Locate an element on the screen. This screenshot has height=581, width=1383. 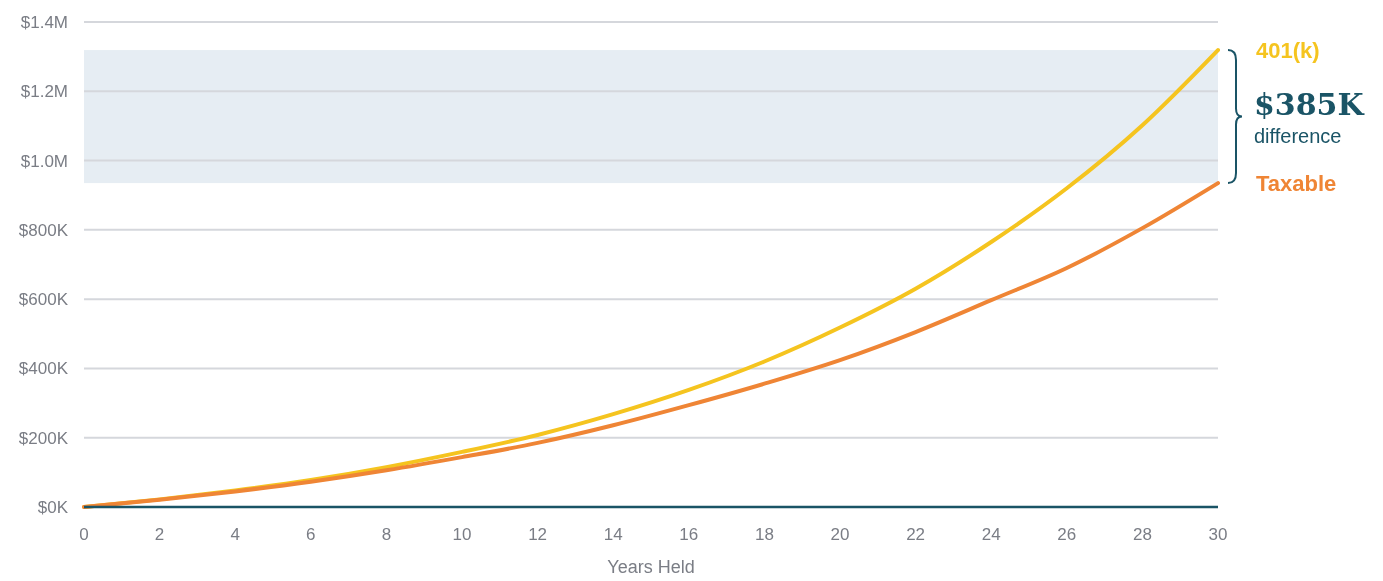
y-tick-label: $0K is located at coordinates (53, 507).